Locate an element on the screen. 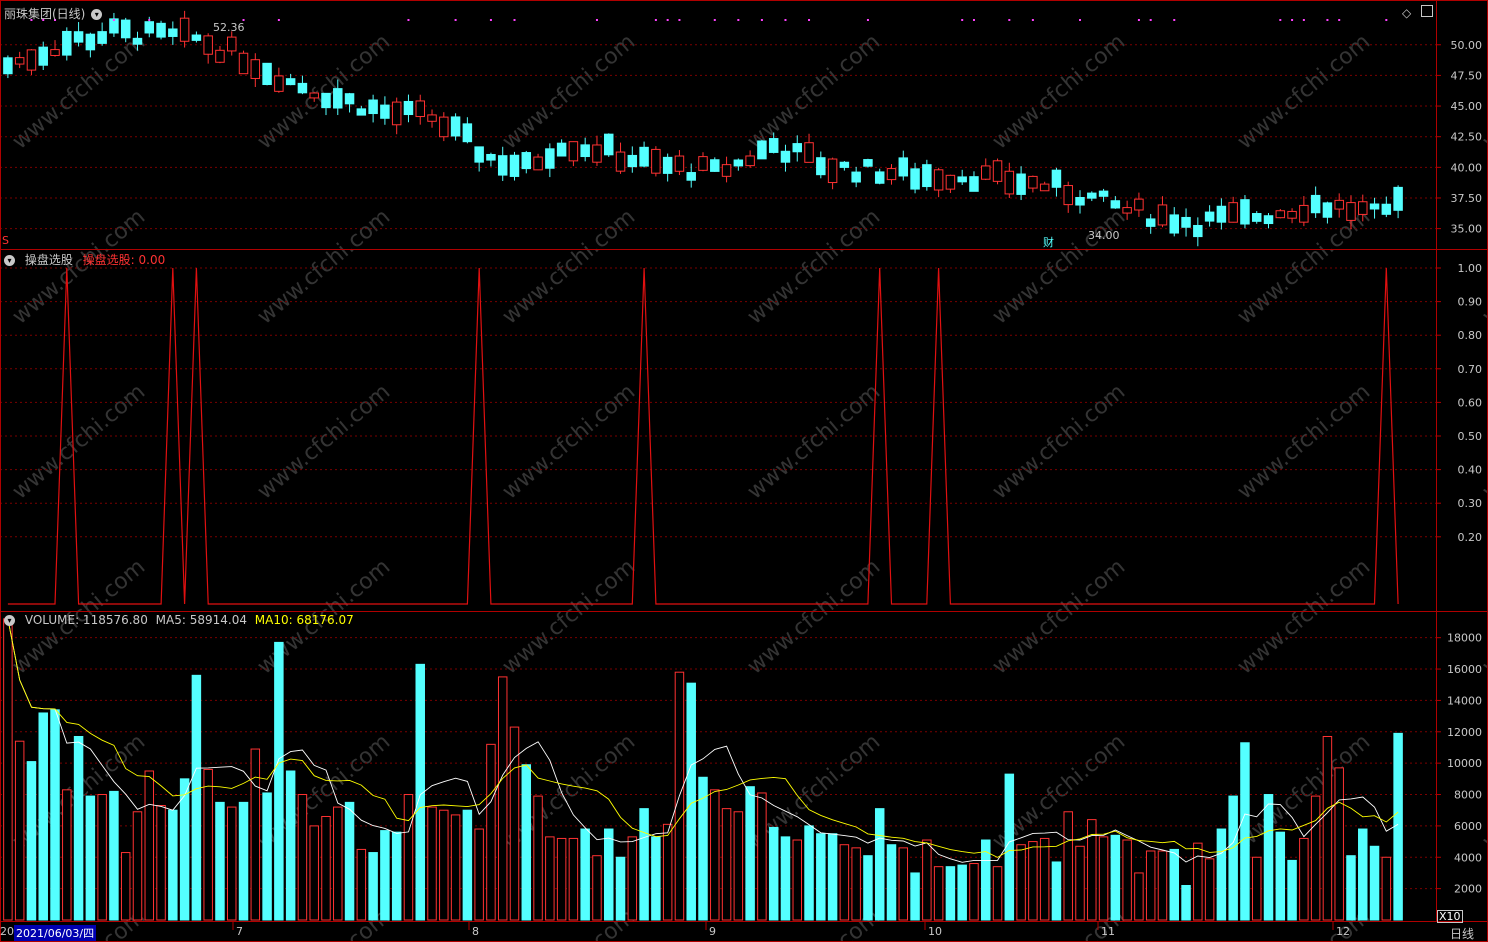 The image size is (1488, 942). price-tick-label: 45.00 is located at coordinates (1467, 106).